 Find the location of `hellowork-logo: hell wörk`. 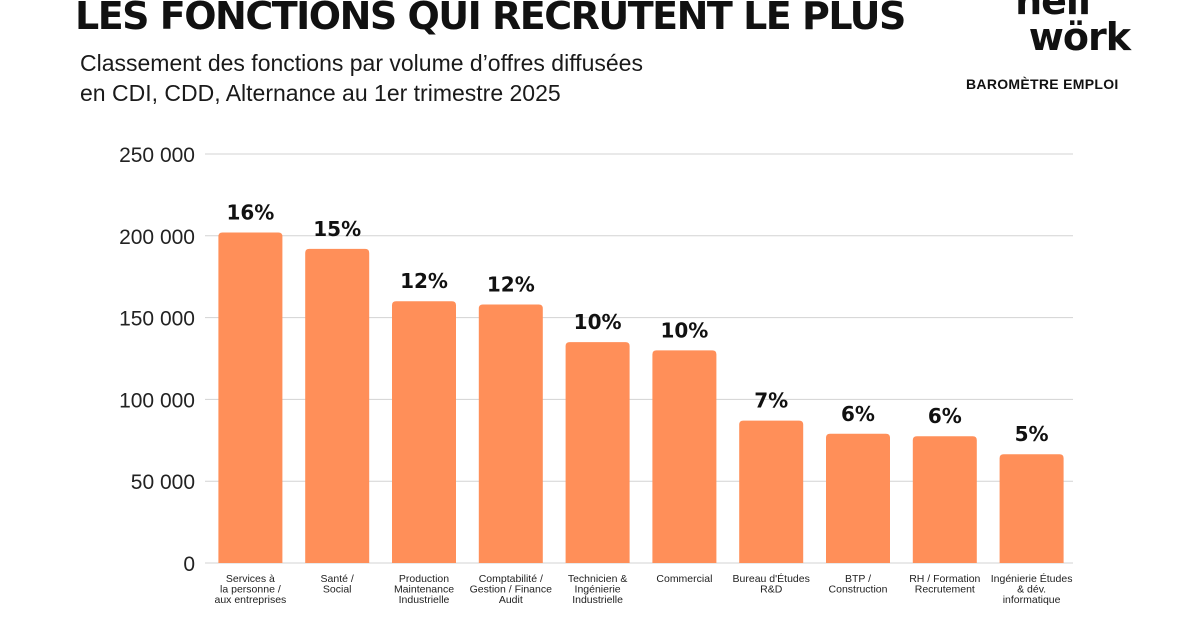

hellowork-logo: hell wörk is located at coordinates (1045, 33).